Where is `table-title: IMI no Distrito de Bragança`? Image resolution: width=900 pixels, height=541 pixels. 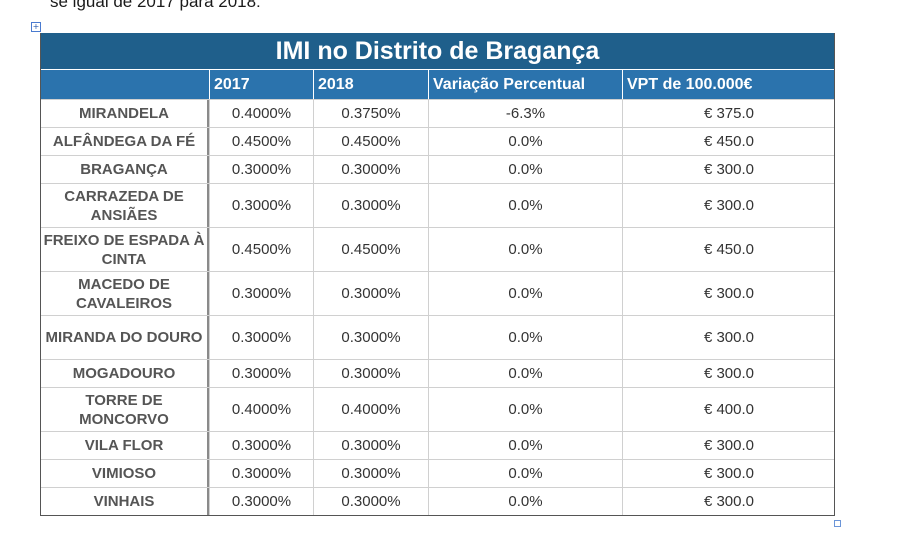 table-title: IMI no Distrito de Bragança is located at coordinates (437, 51).